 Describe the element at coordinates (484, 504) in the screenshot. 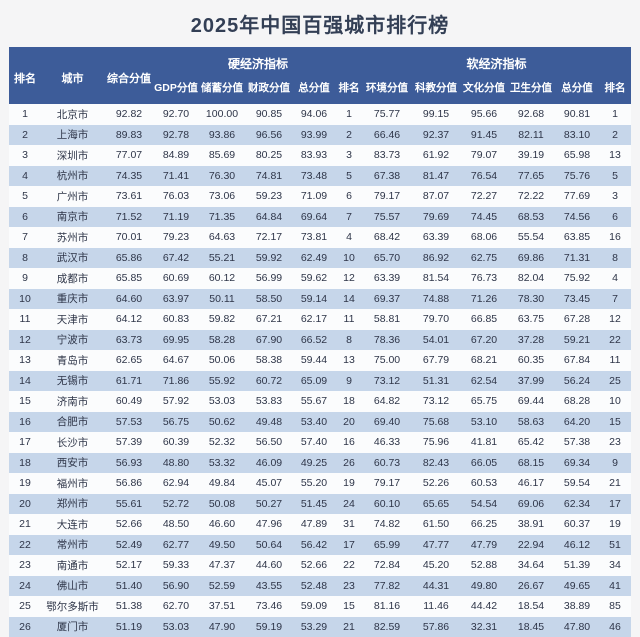

I see `score-cell: 54.54` at that location.